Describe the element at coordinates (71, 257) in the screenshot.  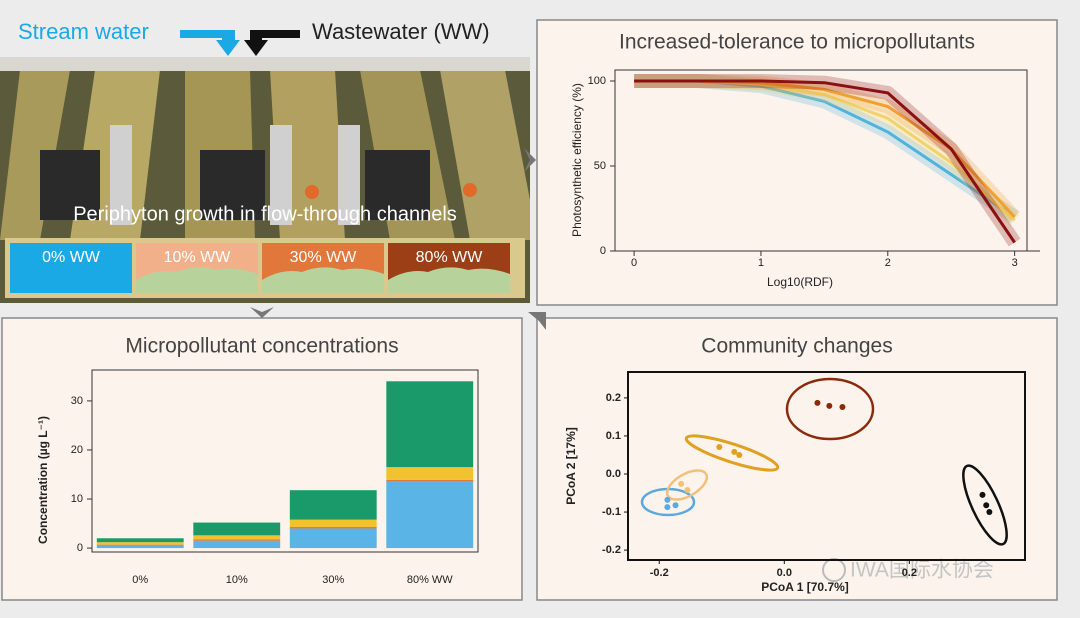
I see `treatment-label: 0% WW` at that location.